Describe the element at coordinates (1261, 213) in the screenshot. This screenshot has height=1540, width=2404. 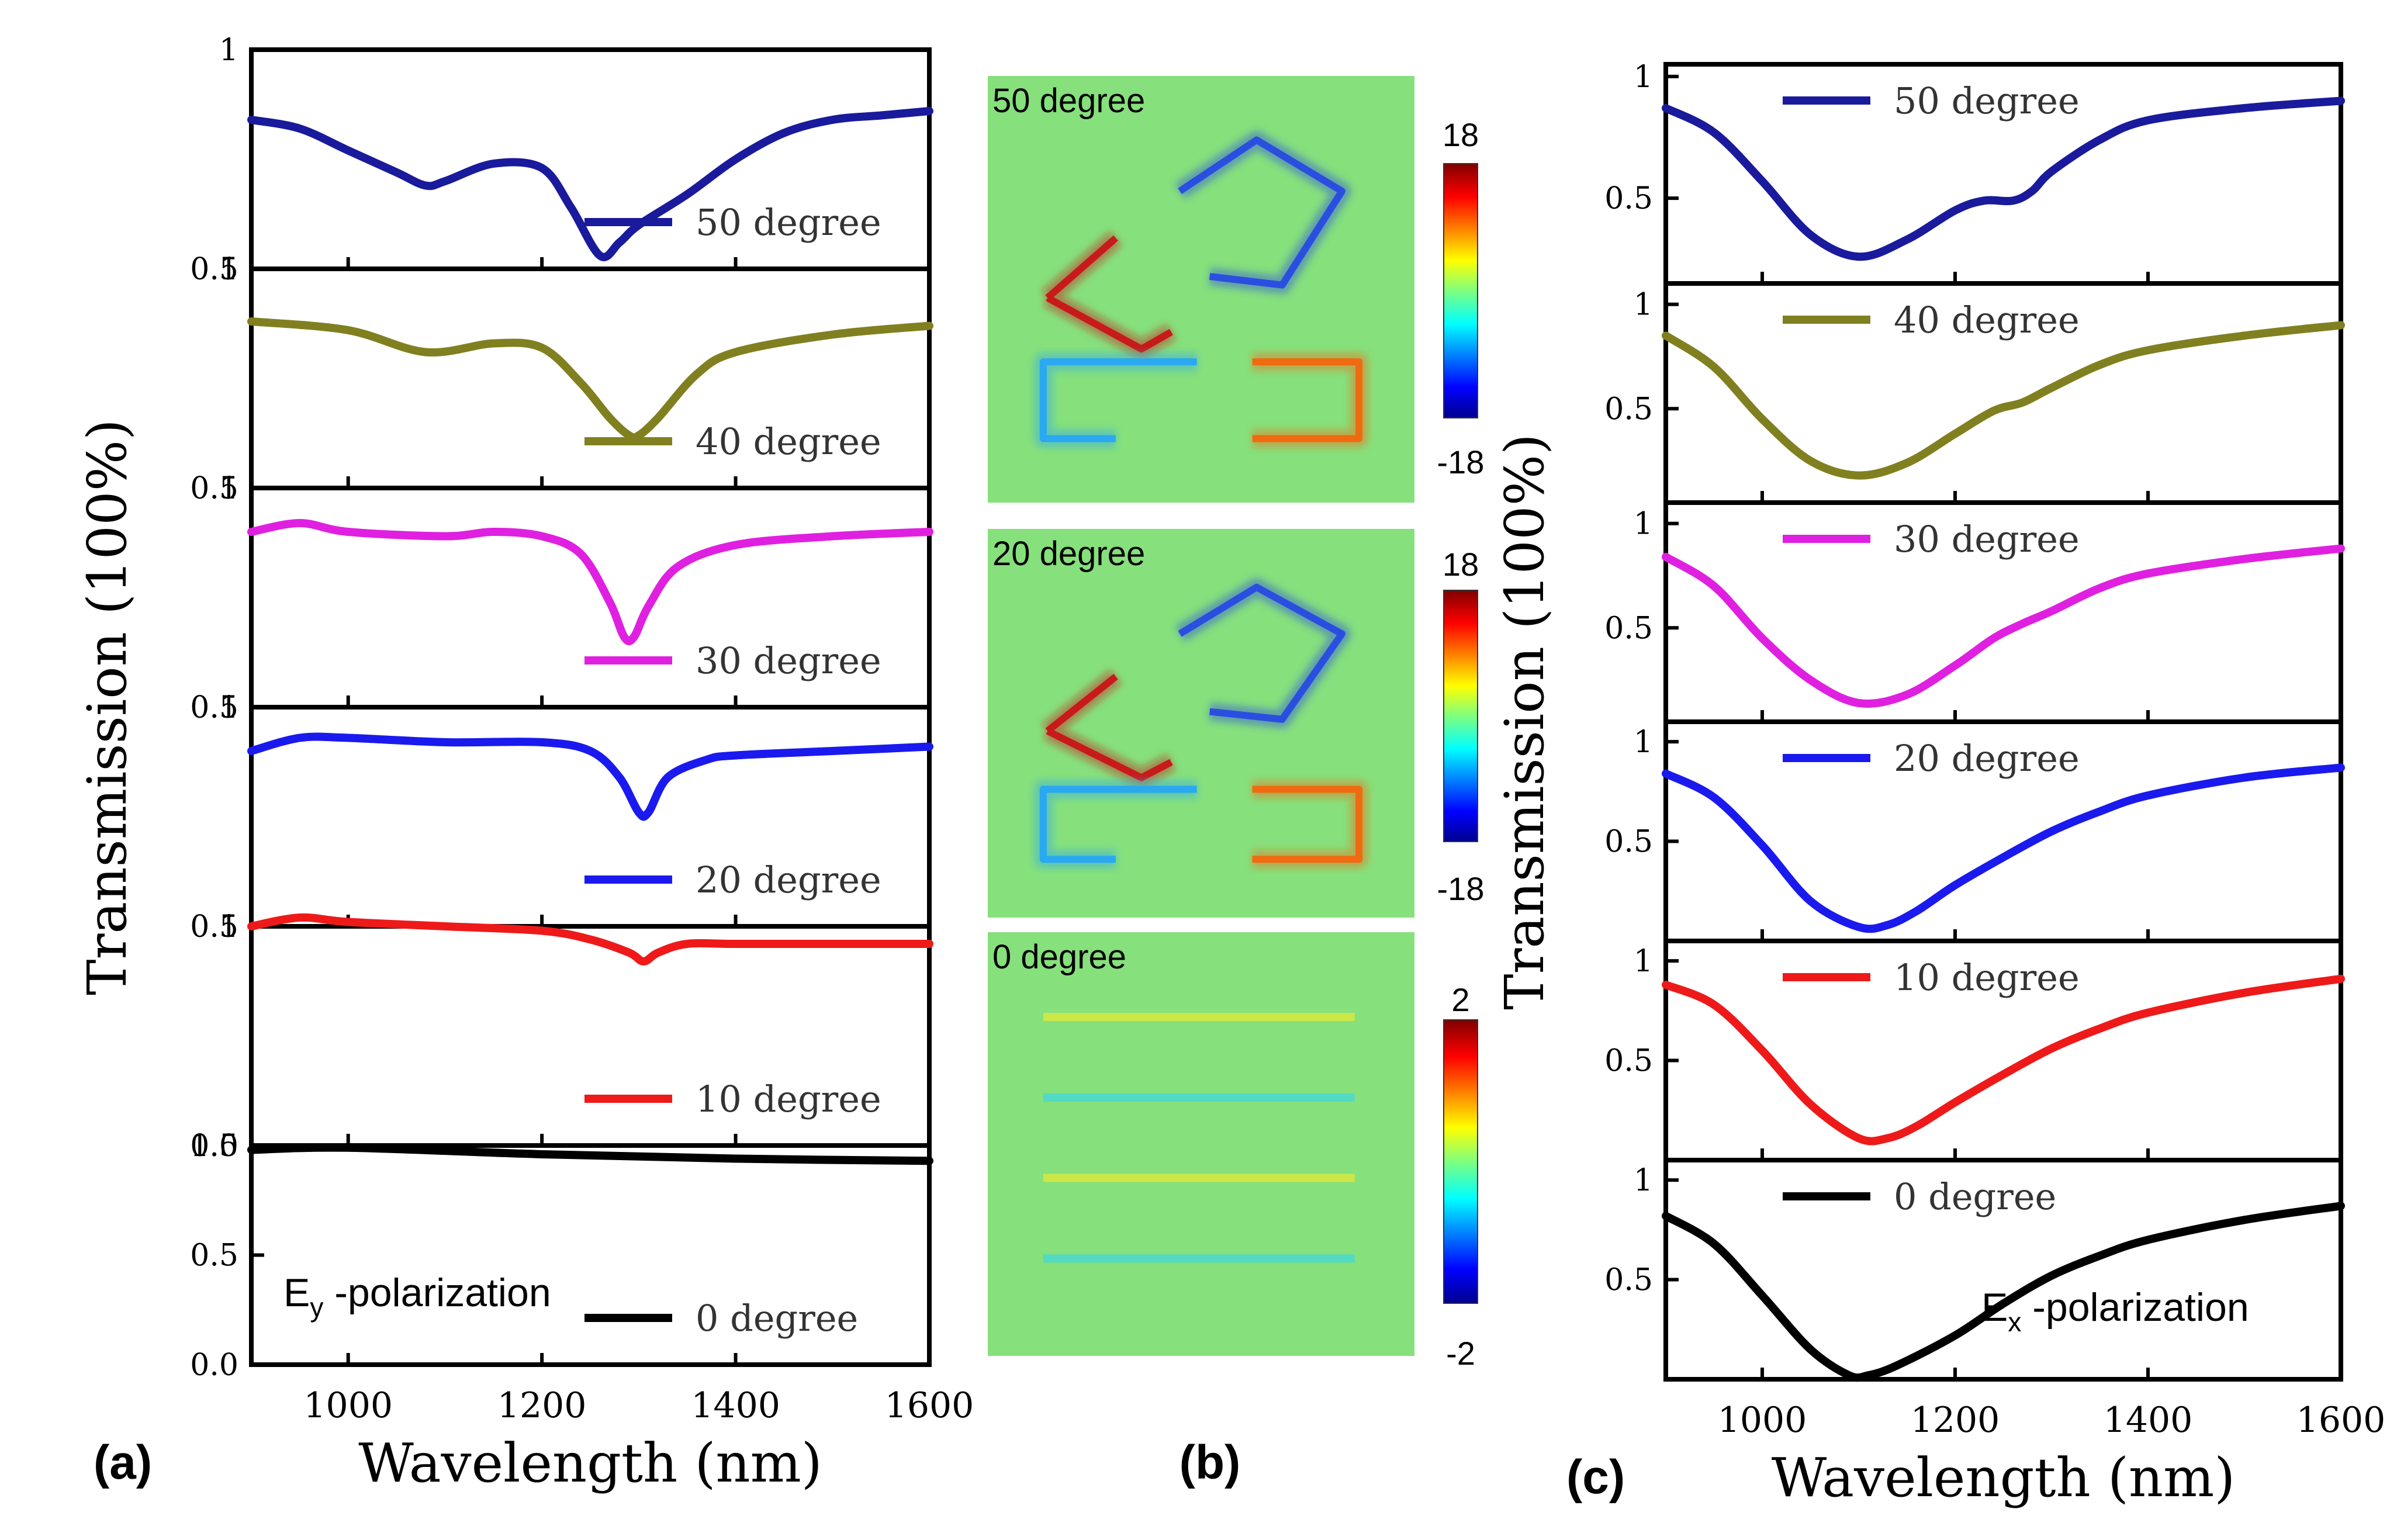
I see `cold-corner-upper` at that location.